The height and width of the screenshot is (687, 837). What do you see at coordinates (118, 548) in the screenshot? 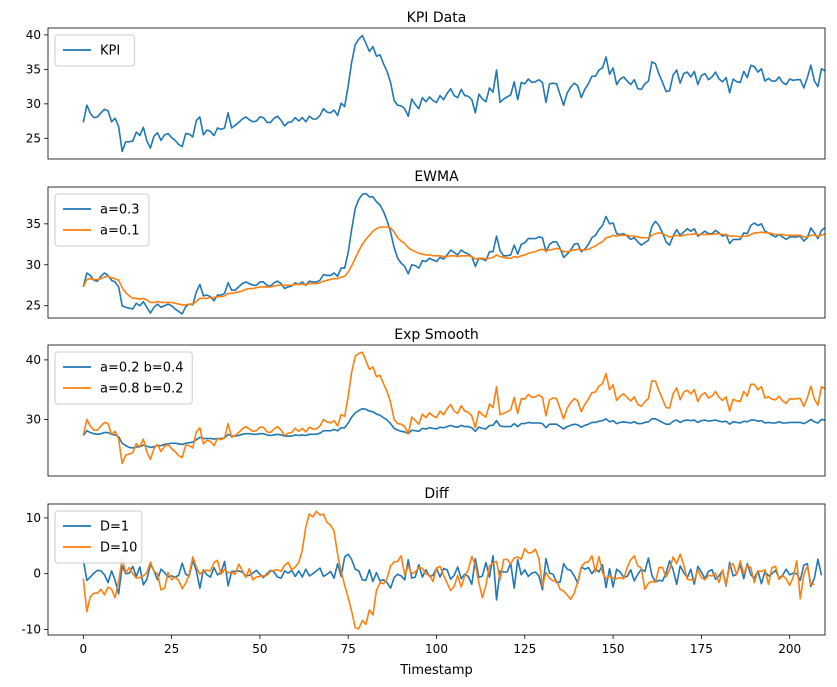
I see `chart3-legend-label: D=10` at bounding box center [118, 548].